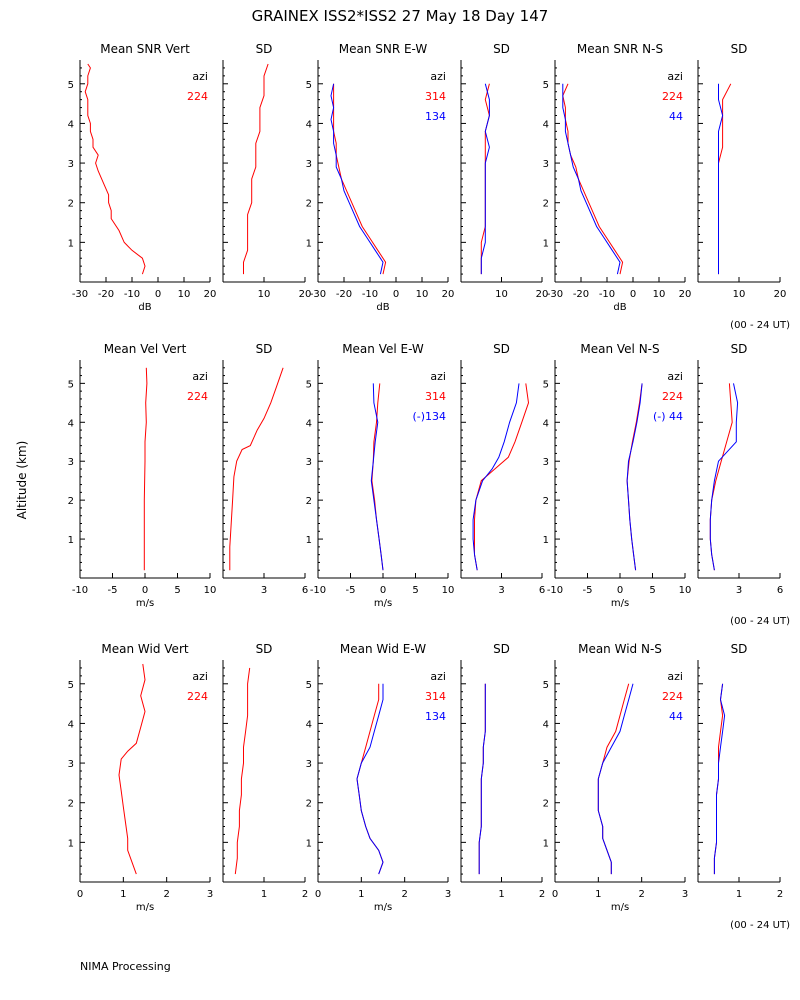  Describe the element at coordinates (619, 349) in the screenshot. I see `panel-title: Mean Vel N-S` at that location.